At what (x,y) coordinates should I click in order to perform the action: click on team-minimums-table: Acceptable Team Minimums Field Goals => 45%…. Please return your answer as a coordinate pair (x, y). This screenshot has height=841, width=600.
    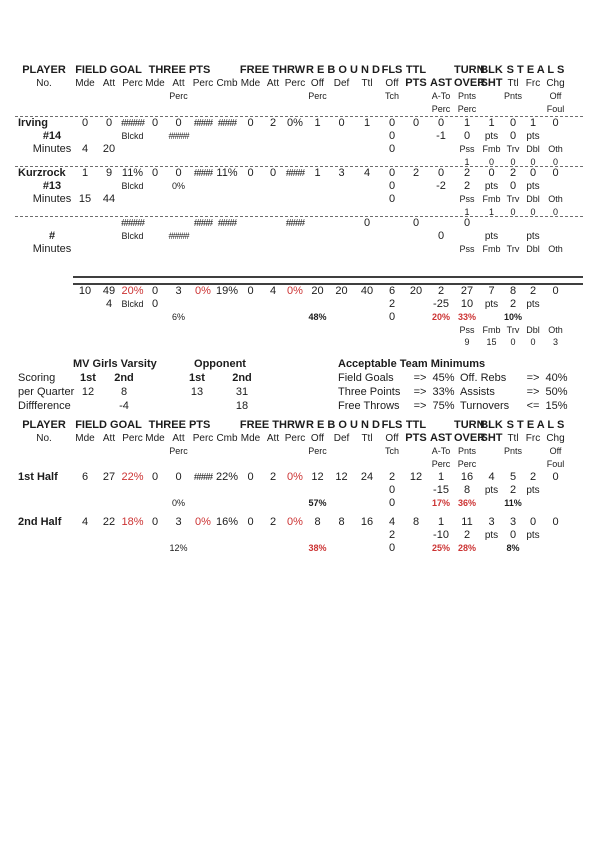
    Looking at the image, I should click on (460, 385).